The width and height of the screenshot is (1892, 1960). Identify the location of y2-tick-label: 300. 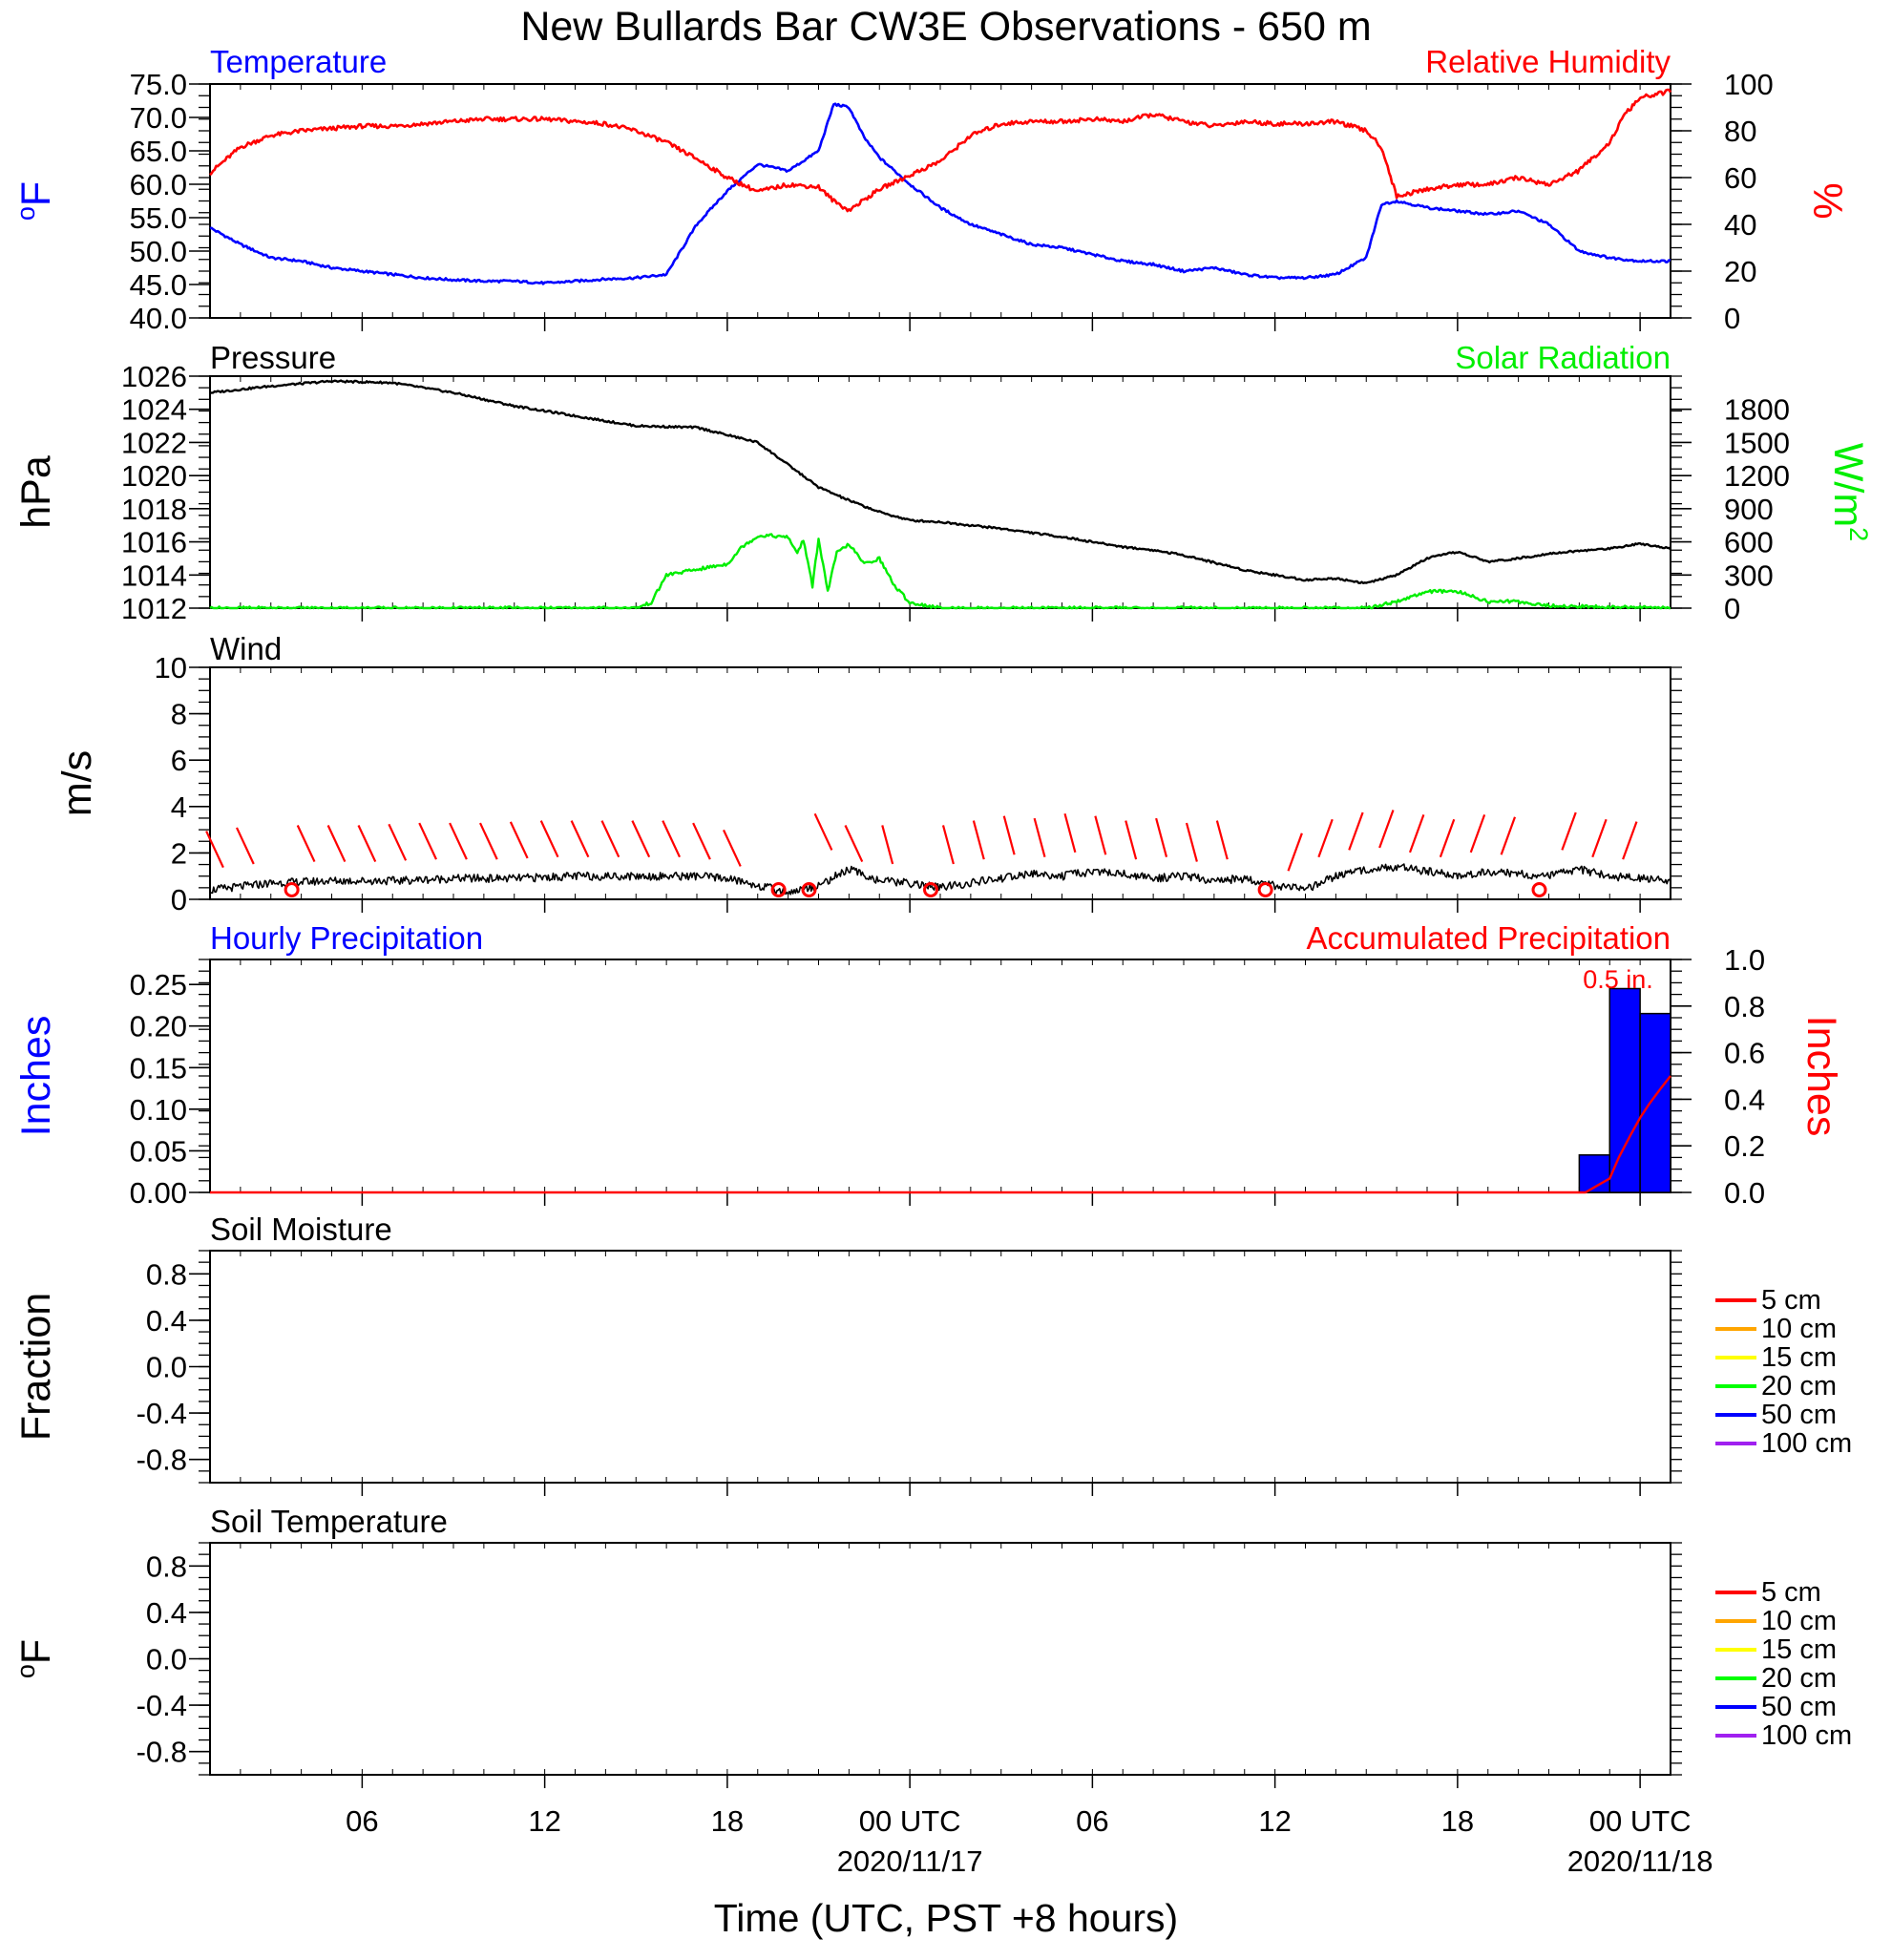
(1749, 575).